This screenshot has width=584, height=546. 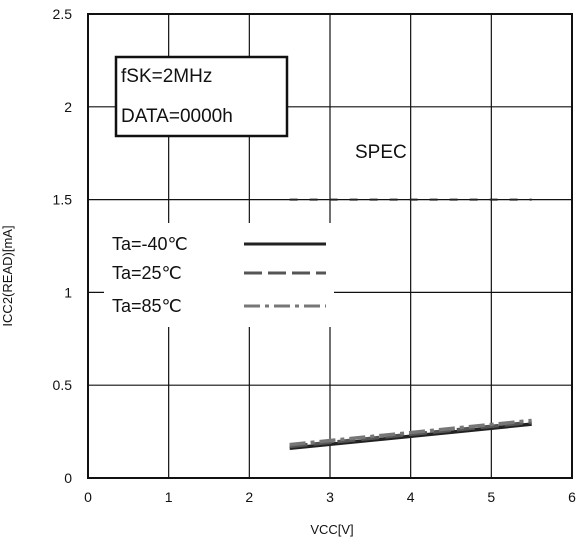 I want to click on annotation-line-2: DATA=0000h, so click(x=177, y=116).